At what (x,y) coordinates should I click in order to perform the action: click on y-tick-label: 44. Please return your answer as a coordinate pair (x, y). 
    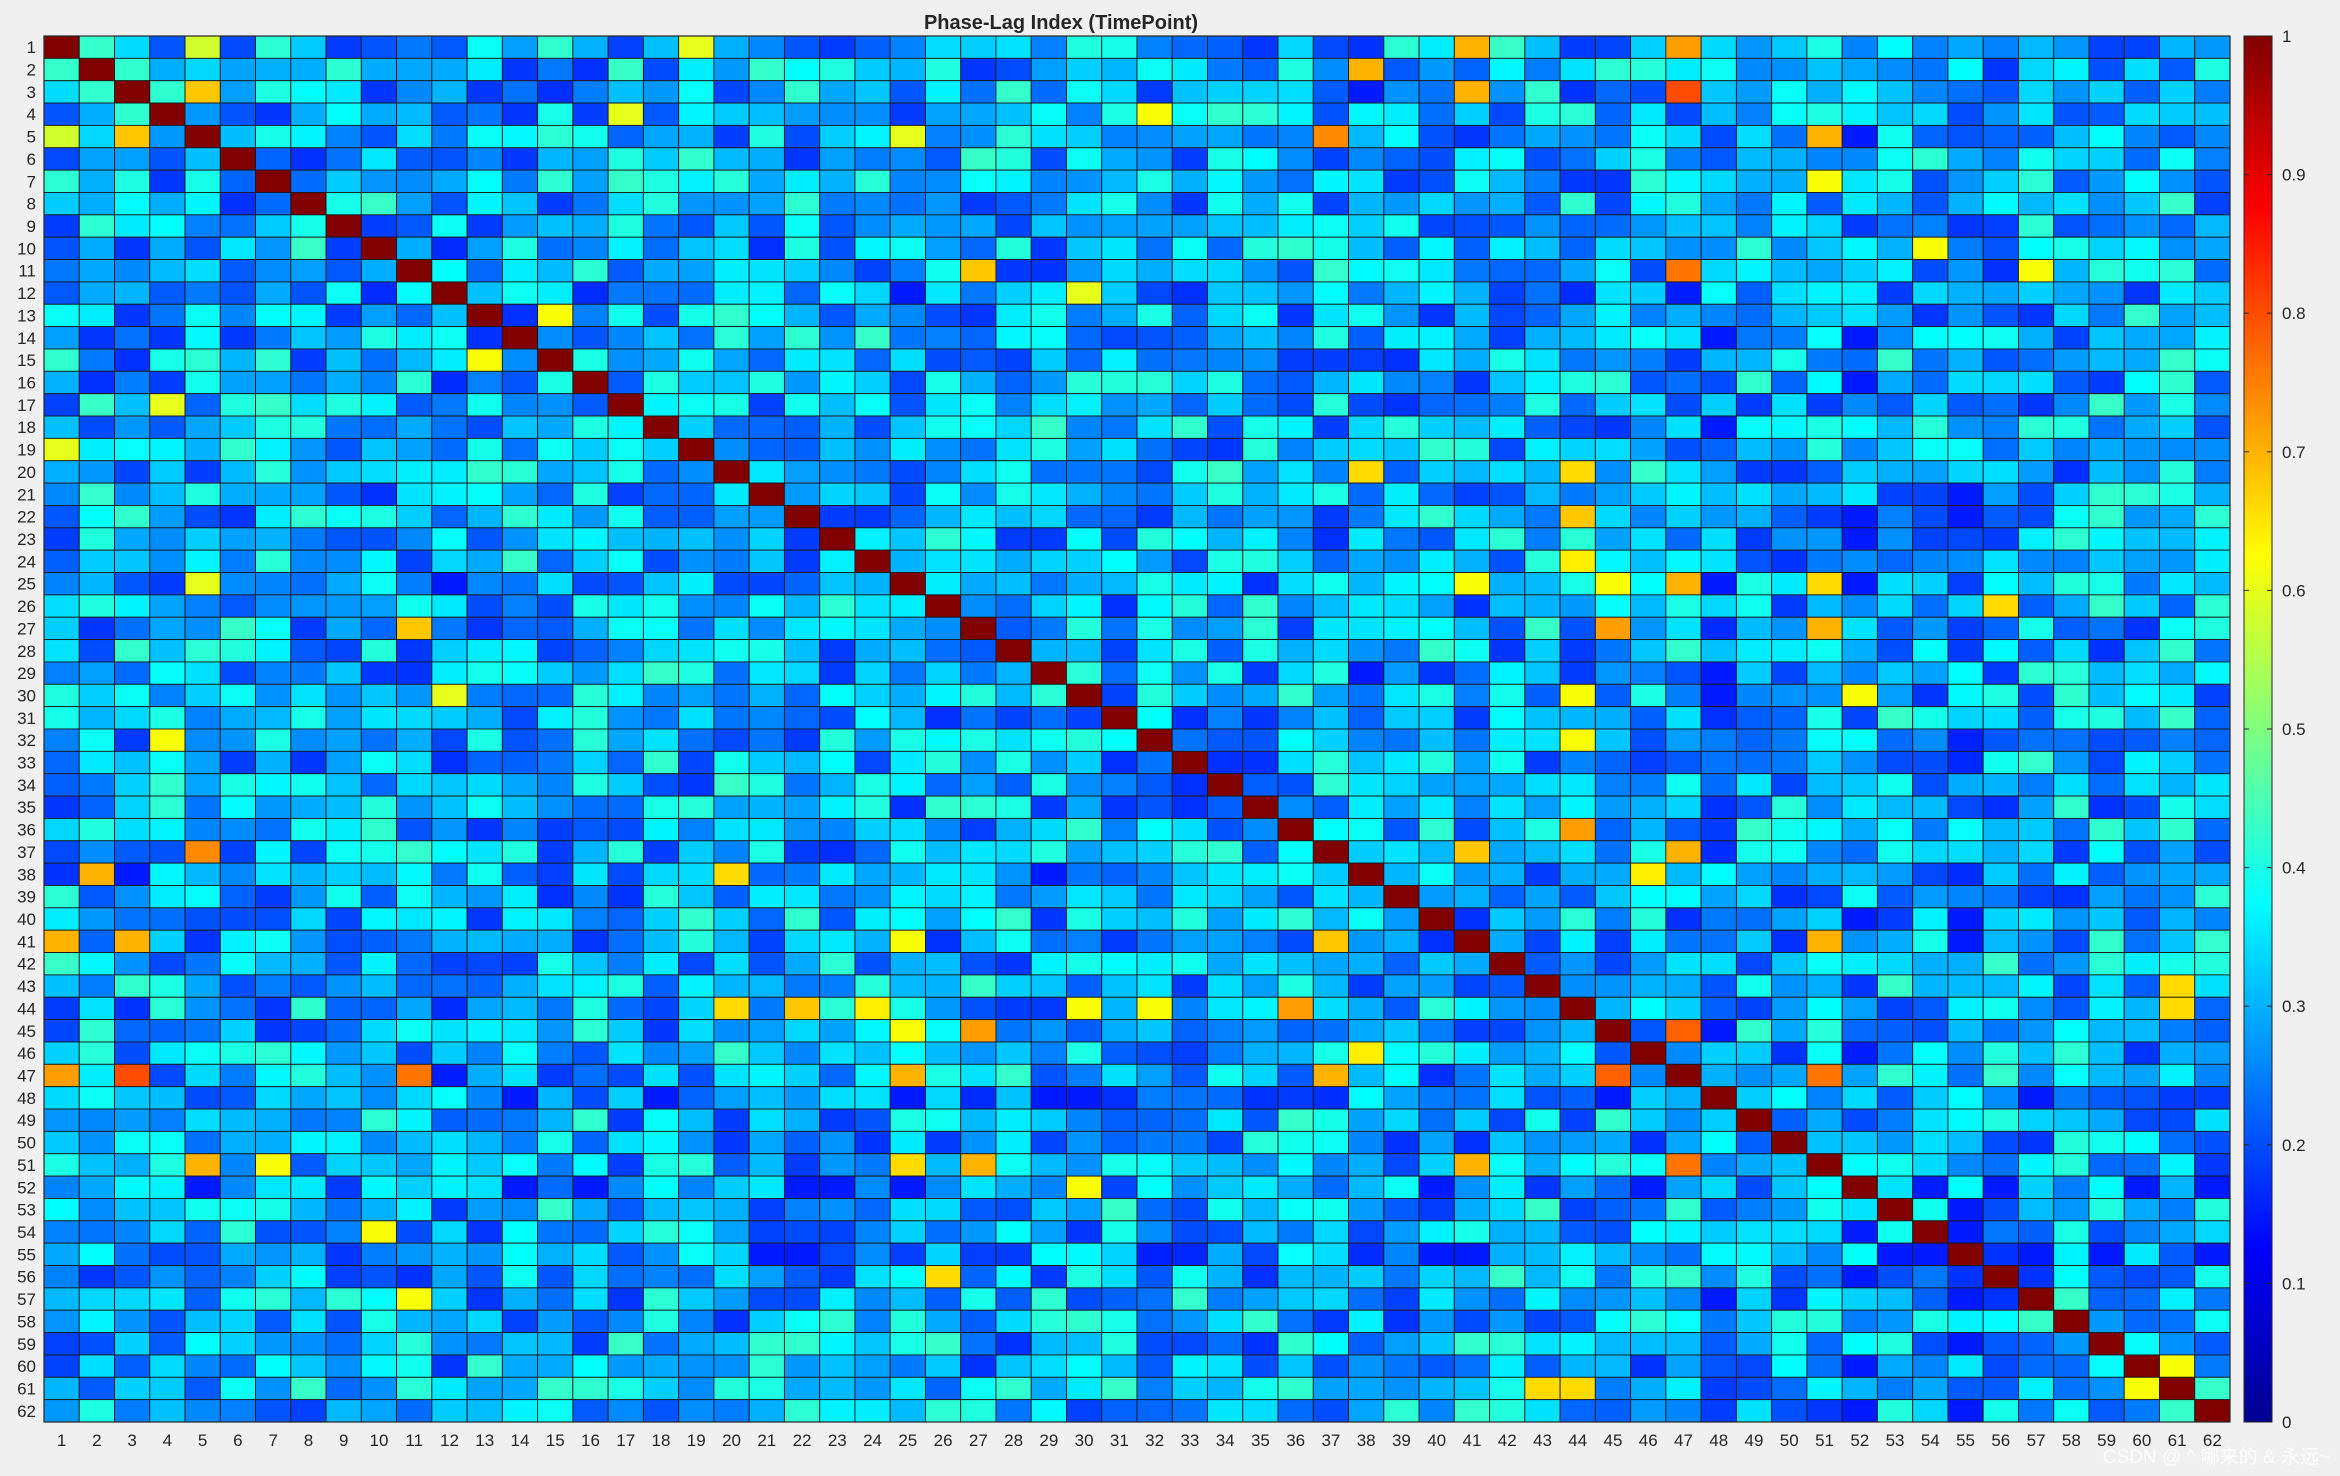
    Looking at the image, I should click on (26, 1008).